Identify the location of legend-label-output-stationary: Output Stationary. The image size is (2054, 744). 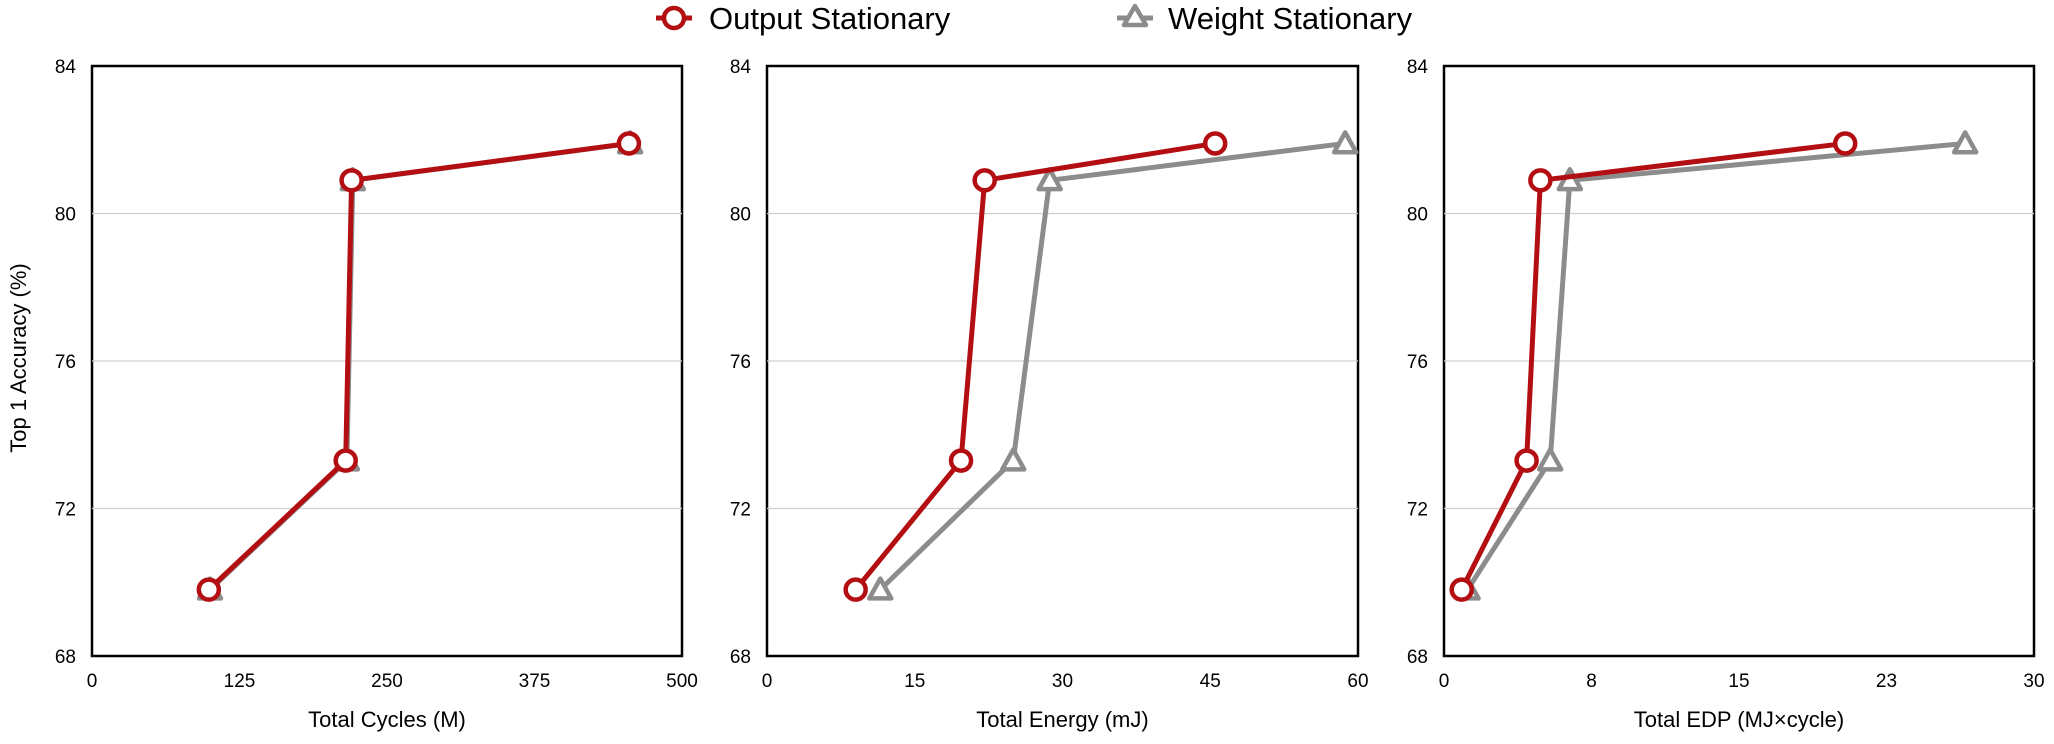
(830, 18).